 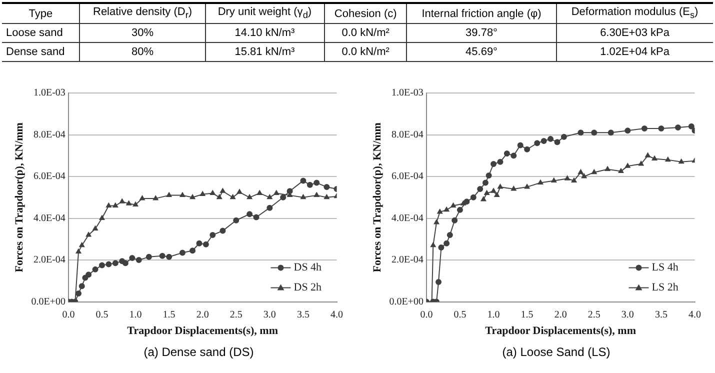 I want to click on category-label: Relative density (D$_{r}$), so click(x=143, y=13).